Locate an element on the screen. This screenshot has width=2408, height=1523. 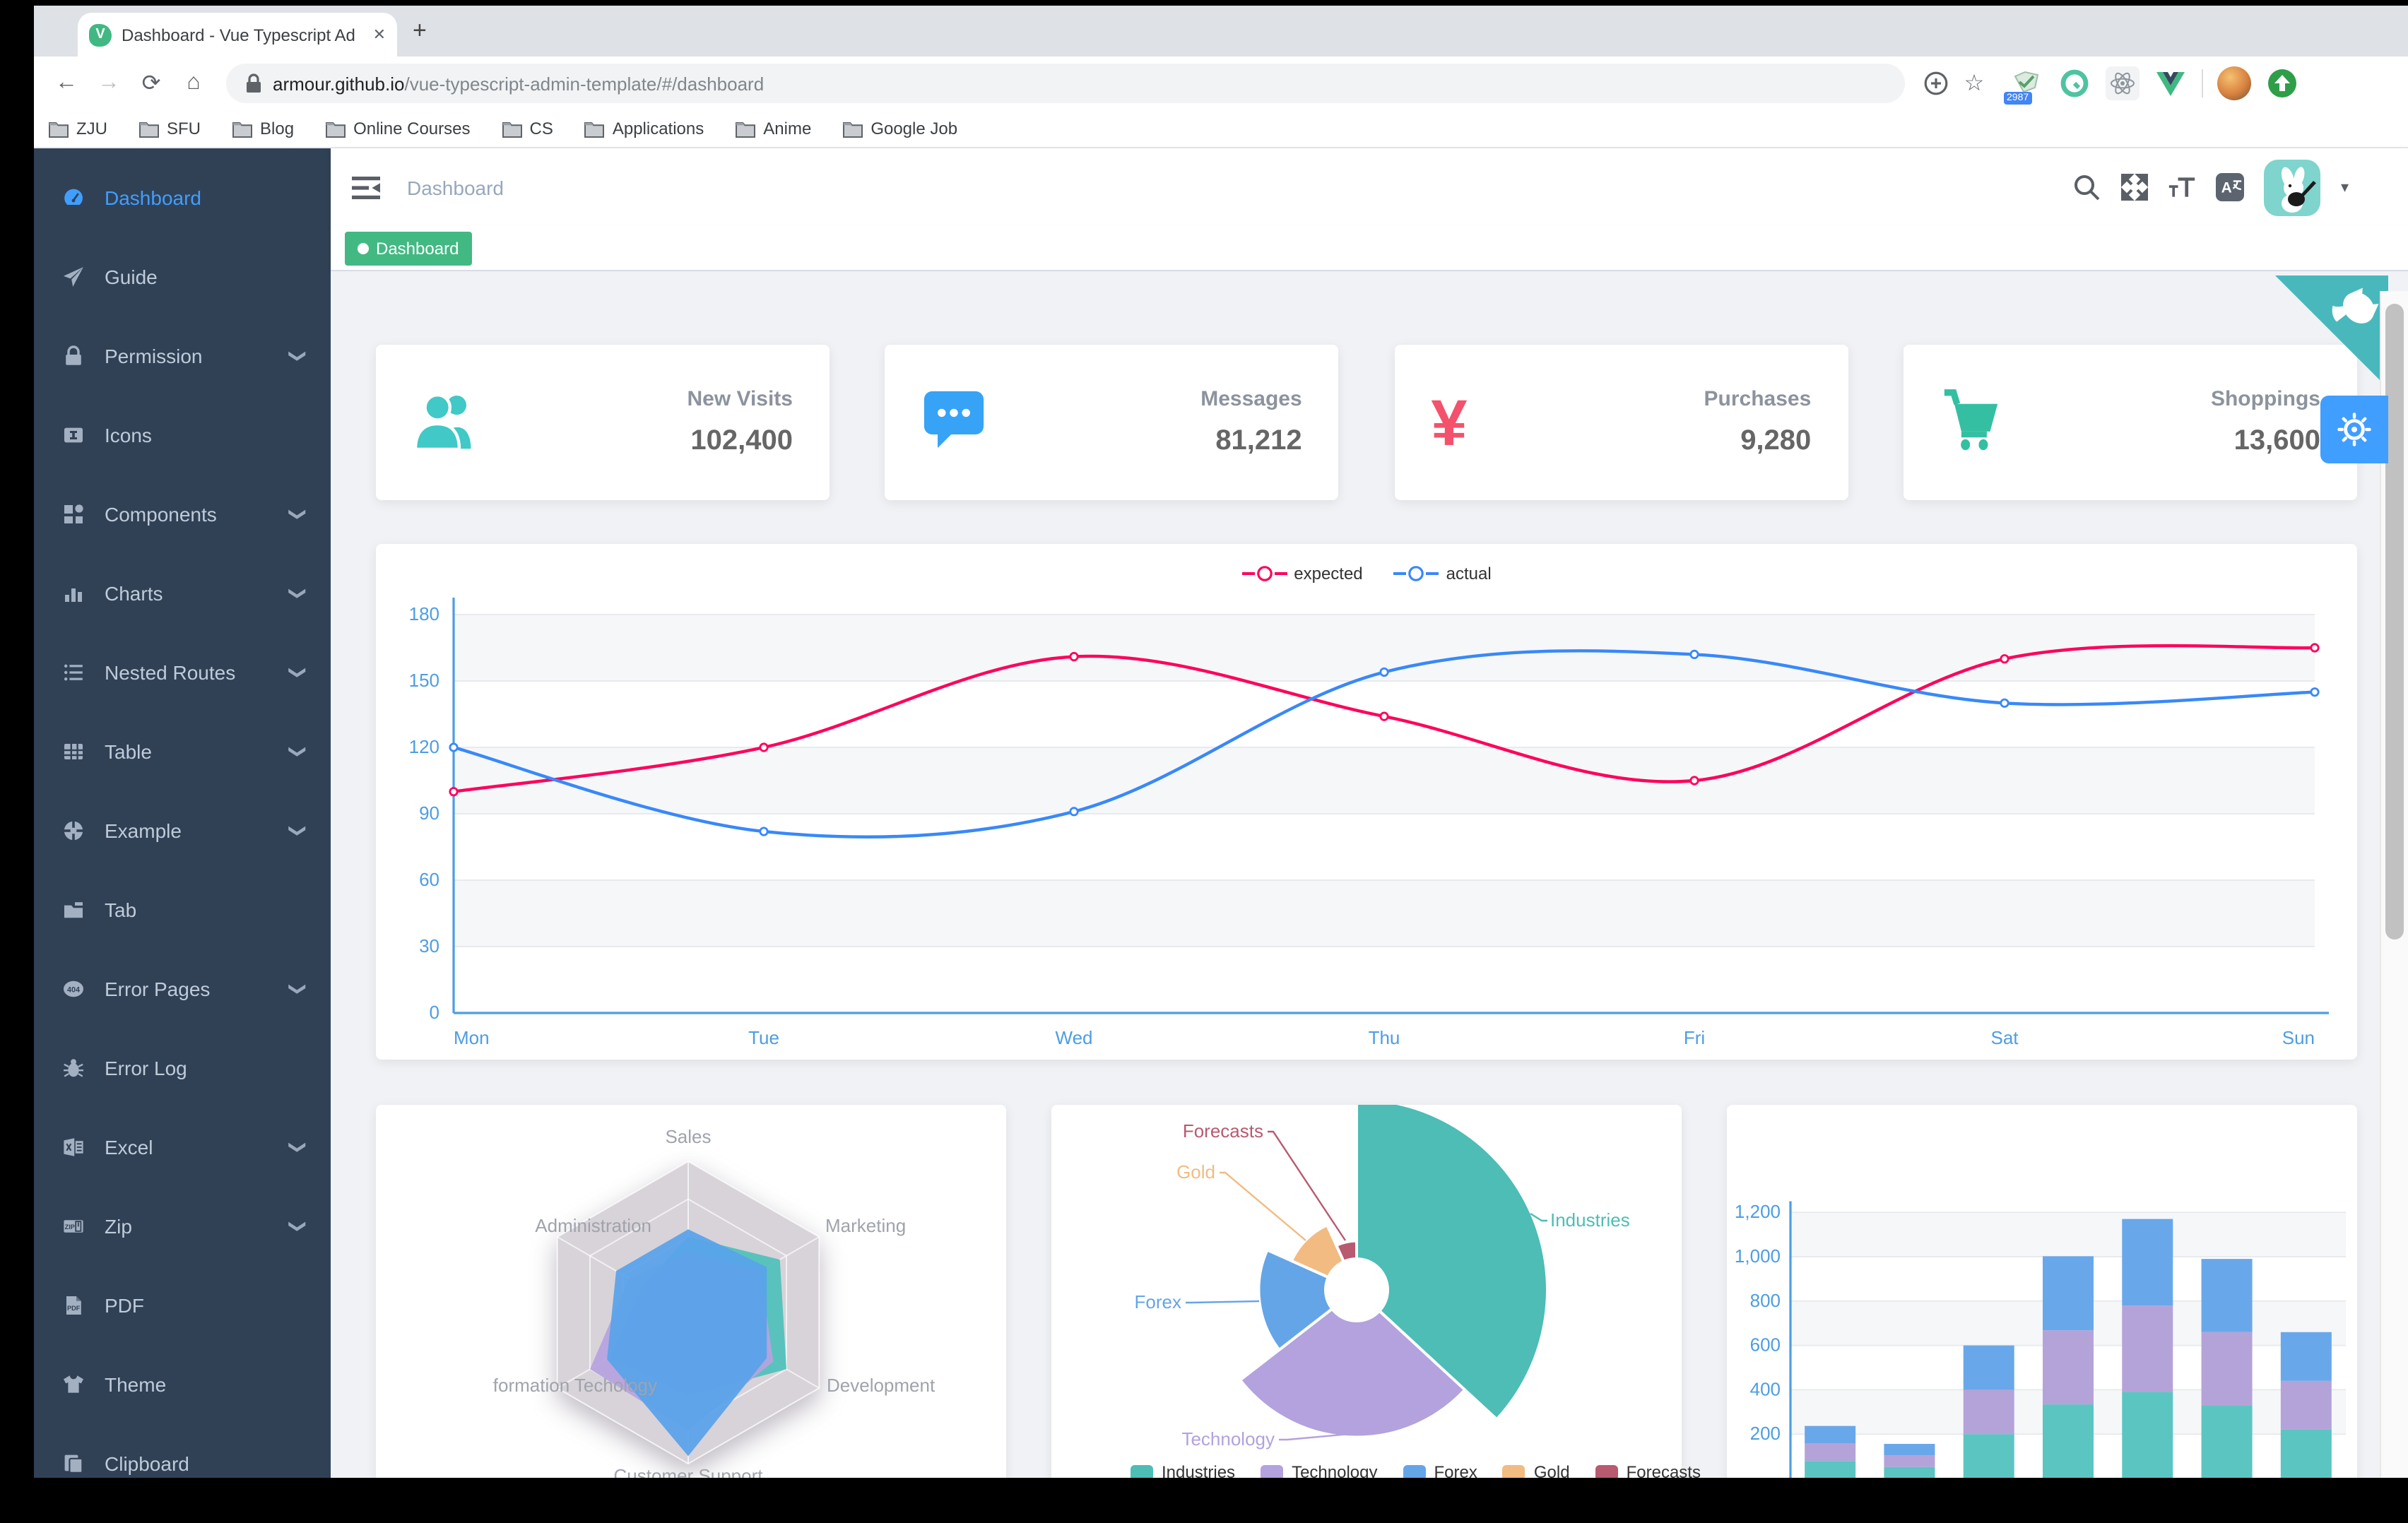
sidebar-item-error-pages: 404 Error Pages ❯ is located at coordinates (182, 989).